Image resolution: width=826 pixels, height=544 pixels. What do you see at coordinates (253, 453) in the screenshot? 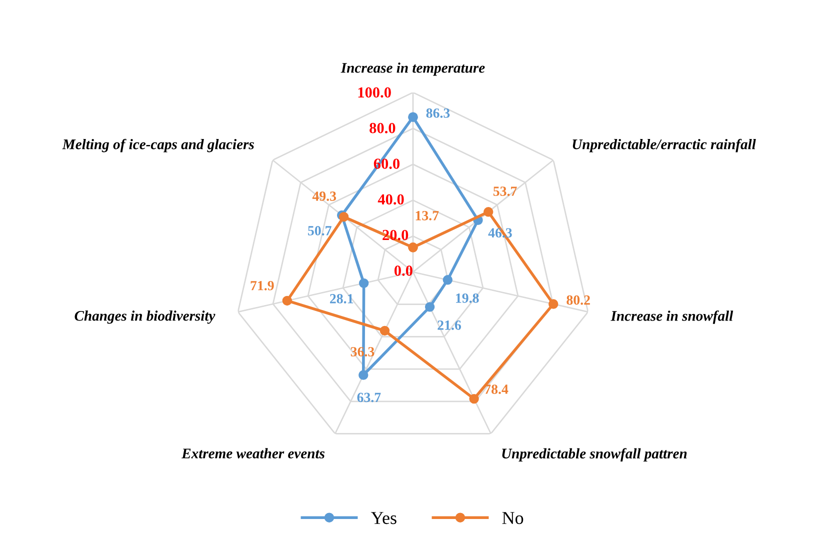
I see `spoke-label: Extreme weather events` at bounding box center [253, 453].